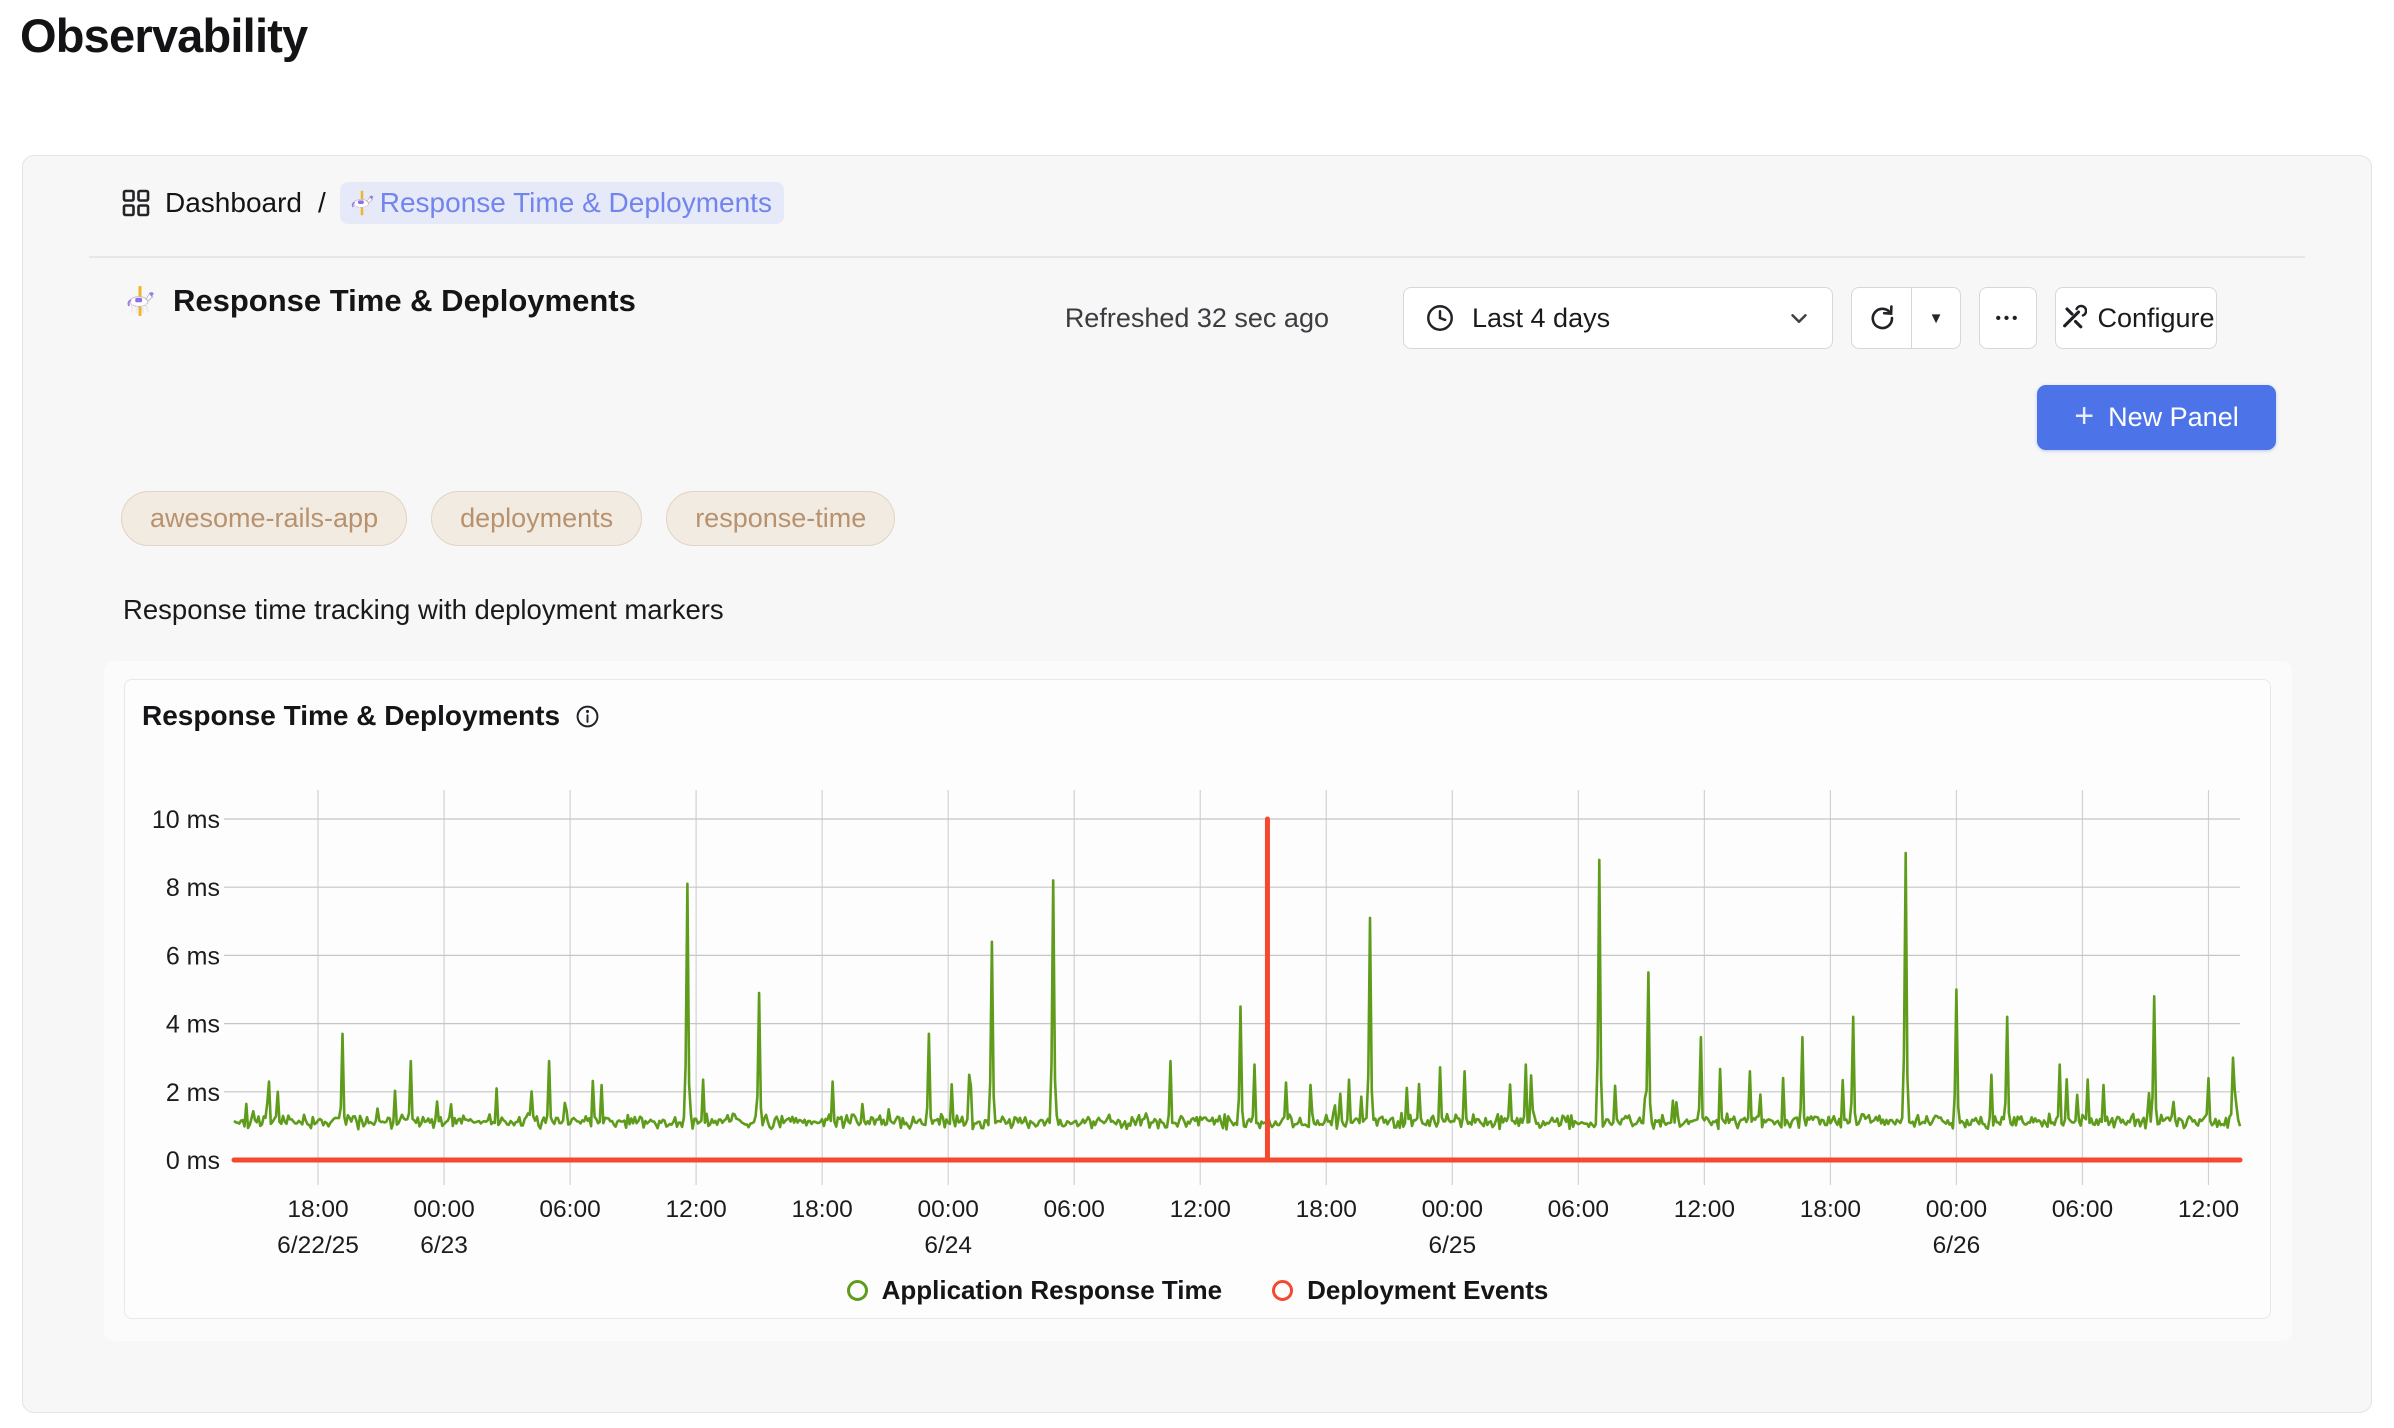 This screenshot has width=2394, height=1428. What do you see at coordinates (164, 35) in the screenshot?
I see `page-title: Observability` at bounding box center [164, 35].